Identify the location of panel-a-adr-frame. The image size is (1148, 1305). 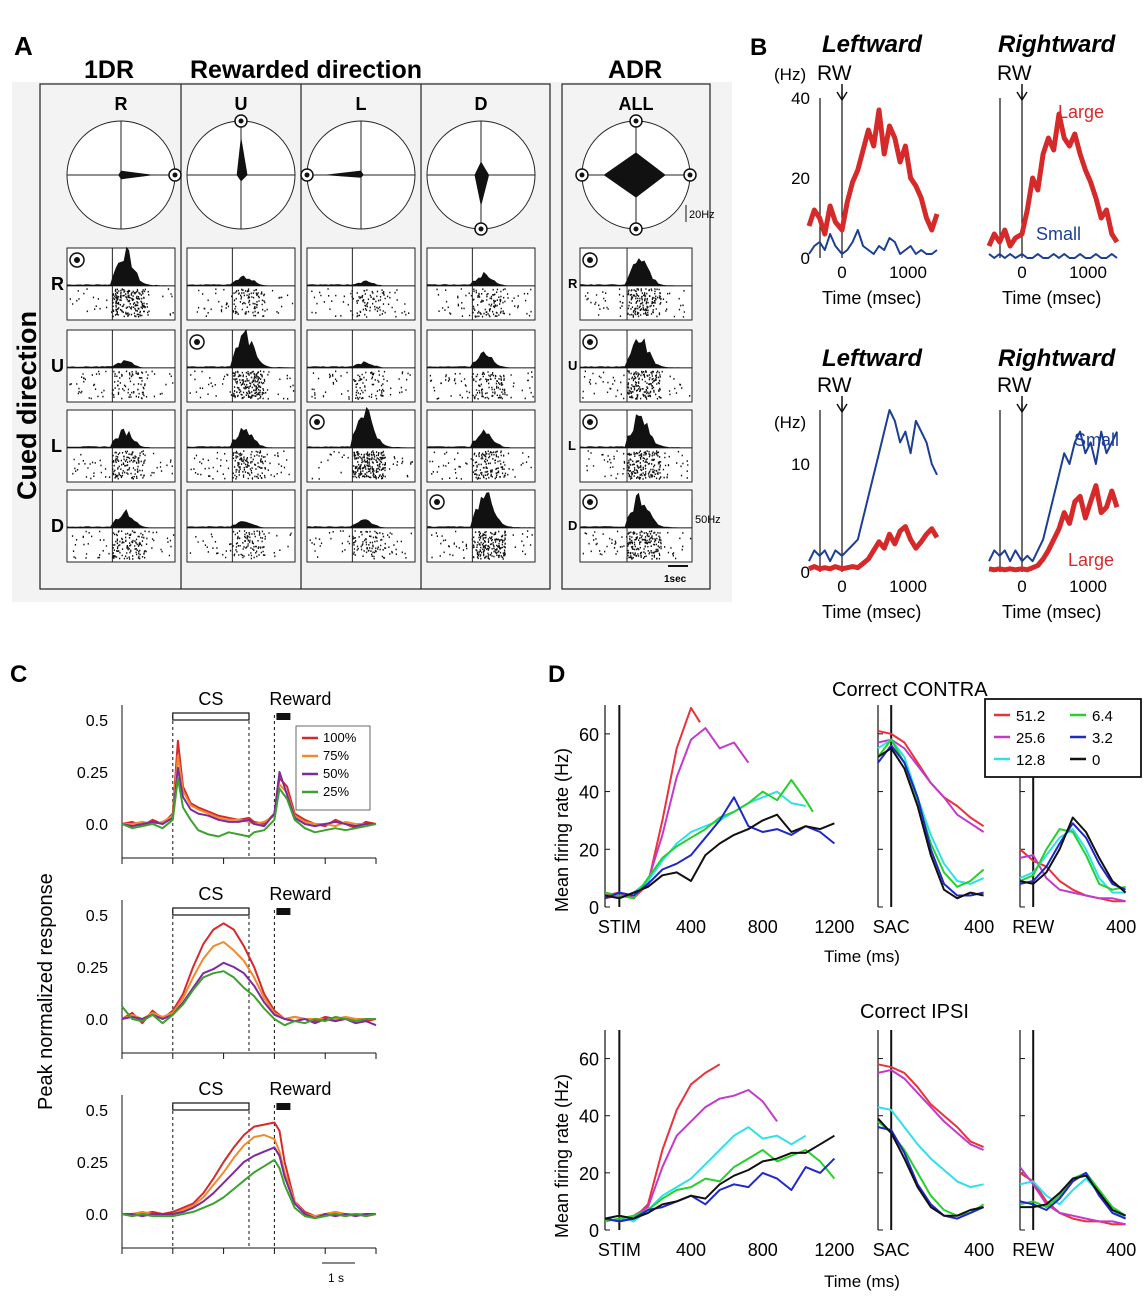
(636, 336).